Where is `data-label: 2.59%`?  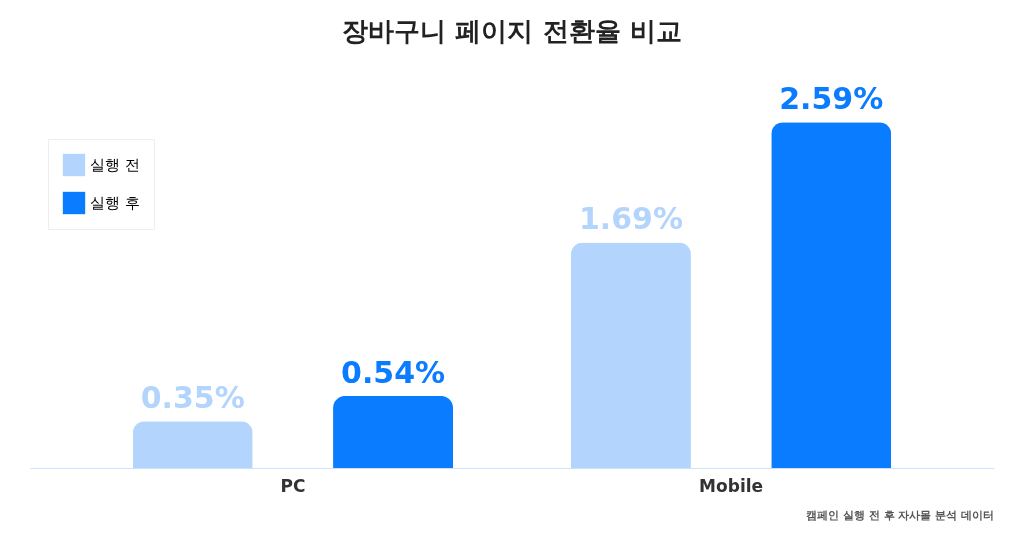
data-label: 2.59% is located at coordinates (831, 99).